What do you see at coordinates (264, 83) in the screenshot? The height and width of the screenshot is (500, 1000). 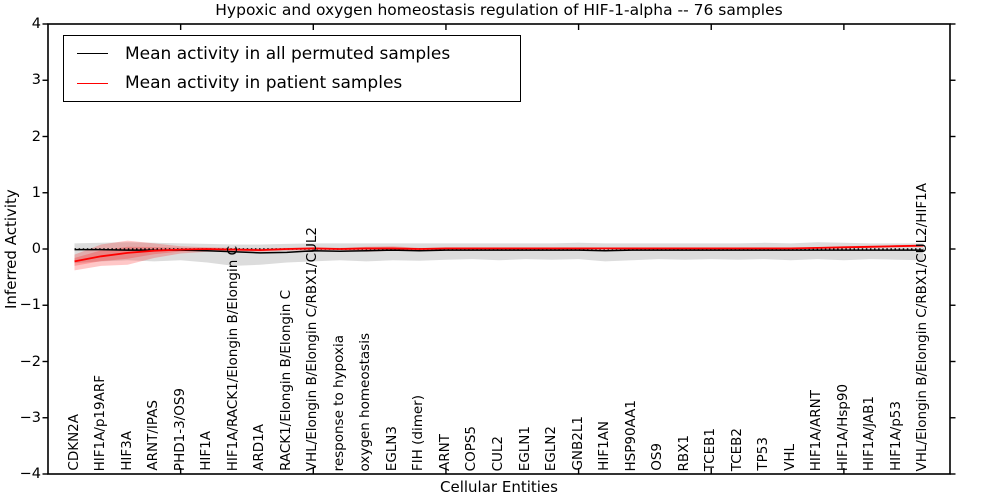 I see `legend-label: Mean activity in patient samples` at bounding box center [264, 83].